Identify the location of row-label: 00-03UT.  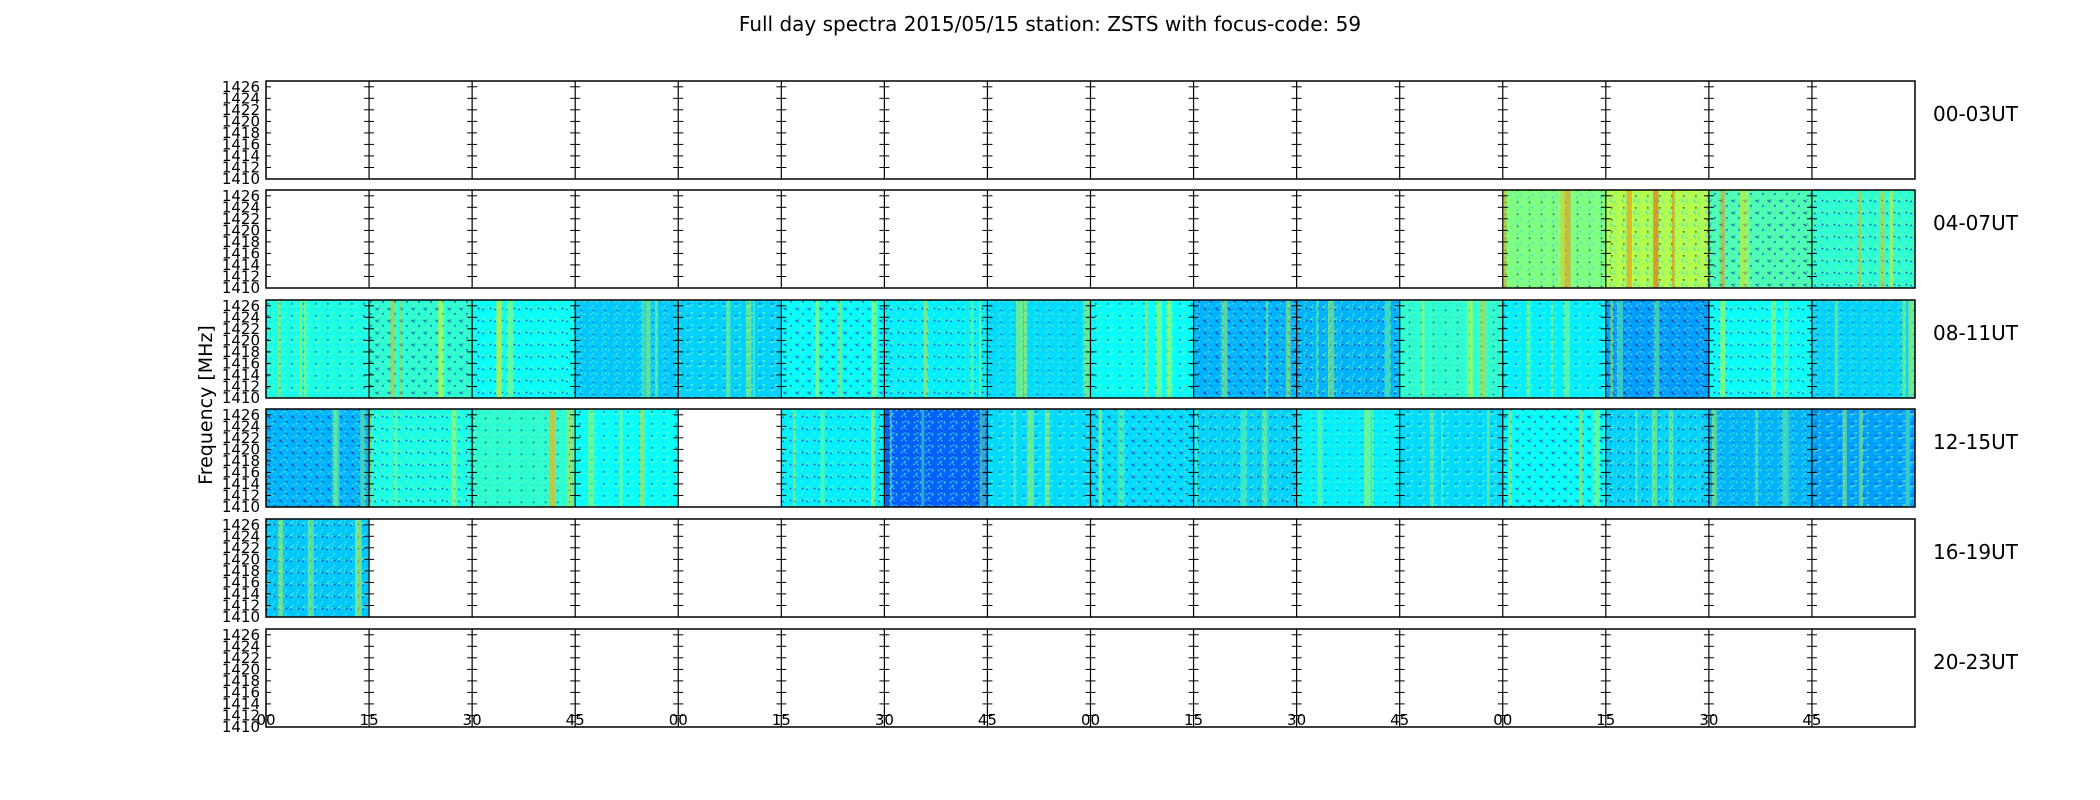
(1976, 114).